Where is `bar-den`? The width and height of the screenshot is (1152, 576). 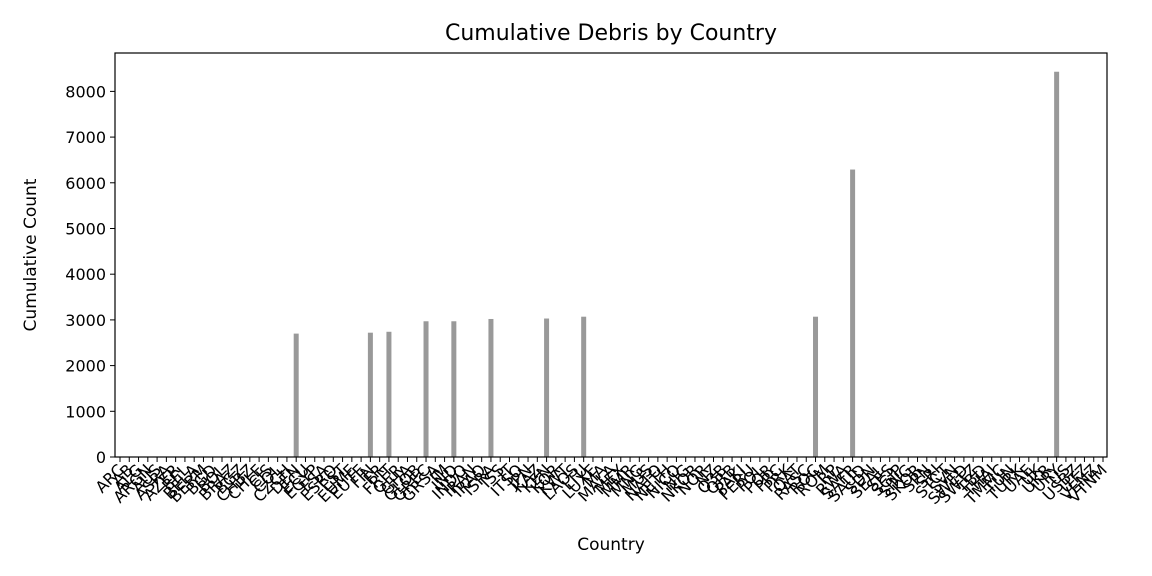 bar-den is located at coordinates (296, 395).